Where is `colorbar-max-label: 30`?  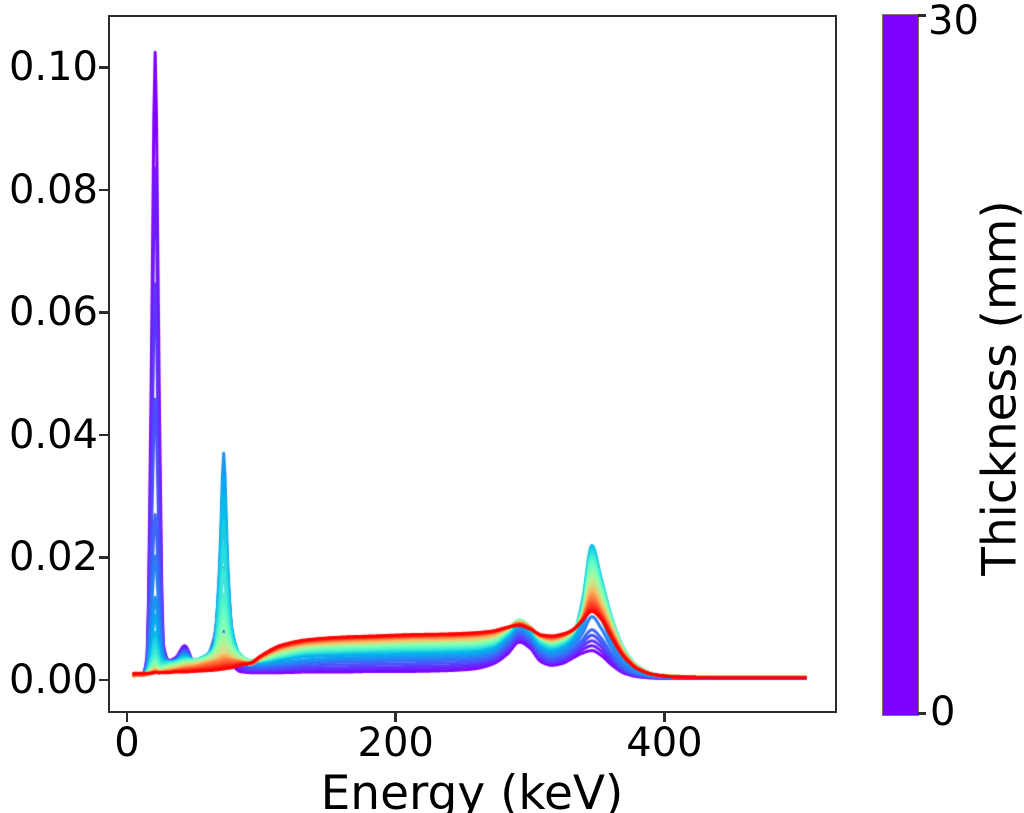 colorbar-max-label: 30 is located at coordinates (953, 22).